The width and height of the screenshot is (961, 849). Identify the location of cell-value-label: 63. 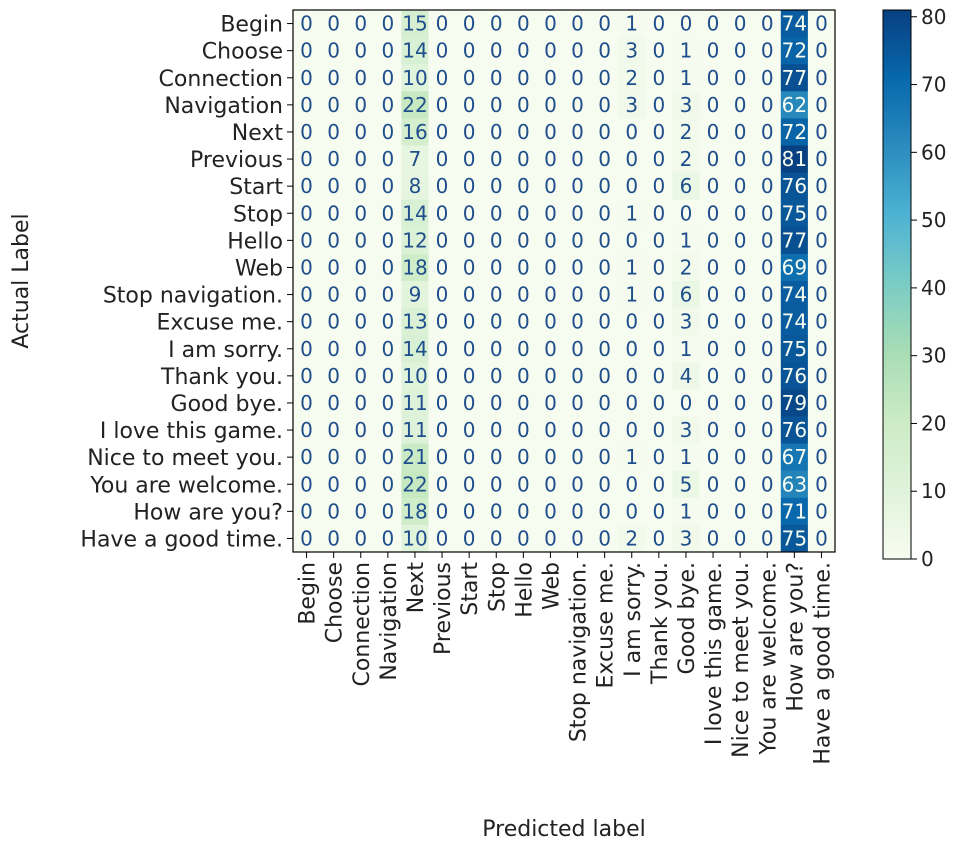
(794, 484).